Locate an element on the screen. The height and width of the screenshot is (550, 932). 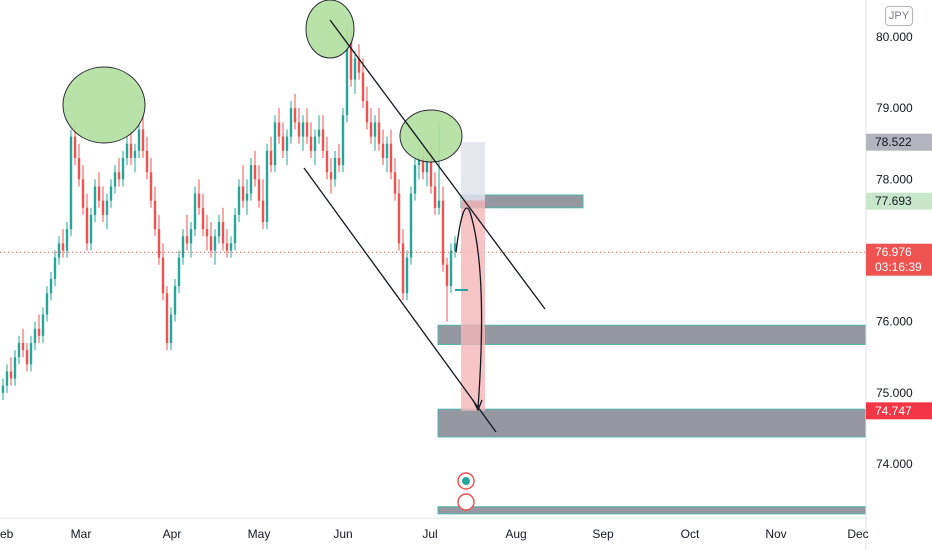
event-dot-icon is located at coordinates (466, 481).